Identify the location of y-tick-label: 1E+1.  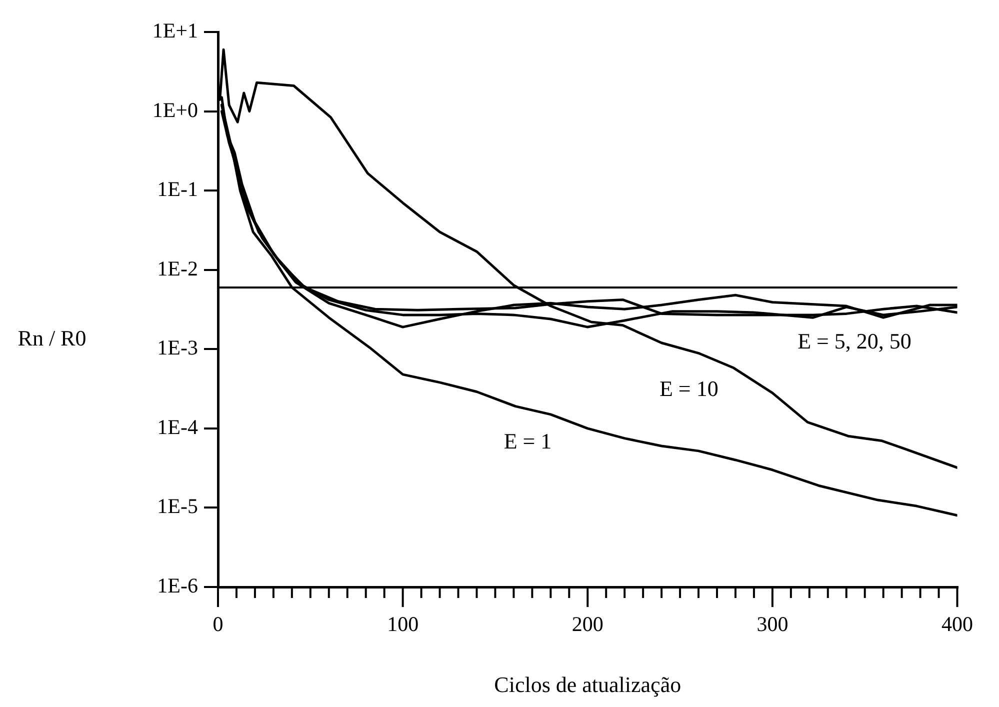
(175, 30).